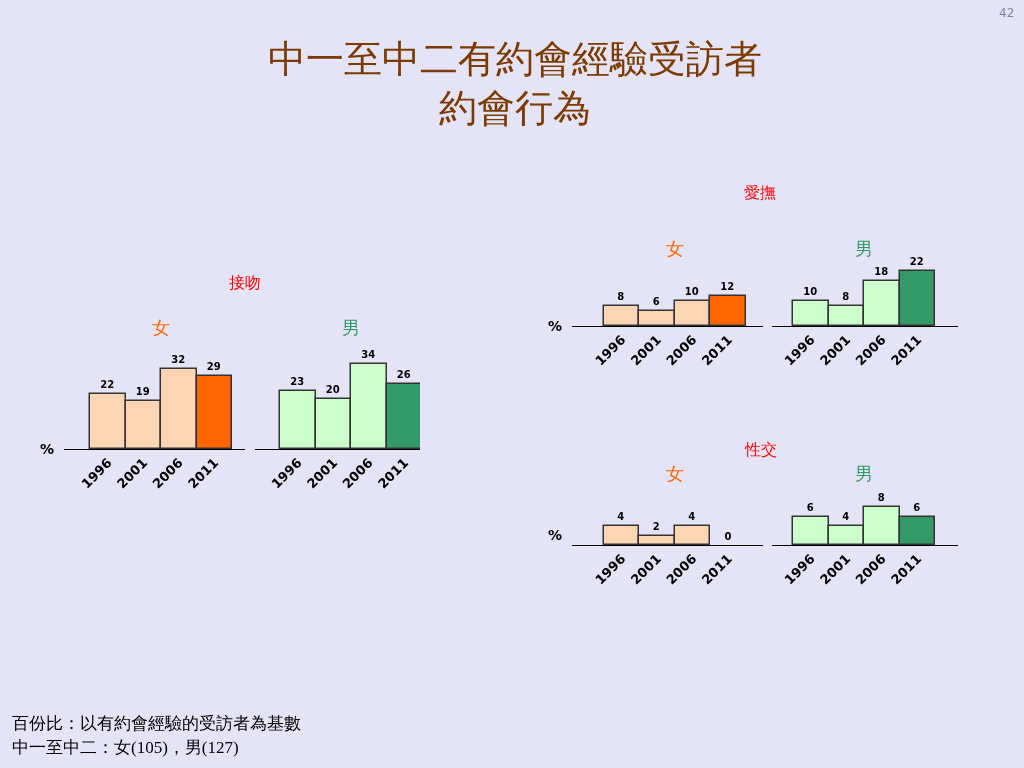  What do you see at coordinates (656, 527) in the screenshot?
I see `data-label: 2` at bounding box center [656, 527].